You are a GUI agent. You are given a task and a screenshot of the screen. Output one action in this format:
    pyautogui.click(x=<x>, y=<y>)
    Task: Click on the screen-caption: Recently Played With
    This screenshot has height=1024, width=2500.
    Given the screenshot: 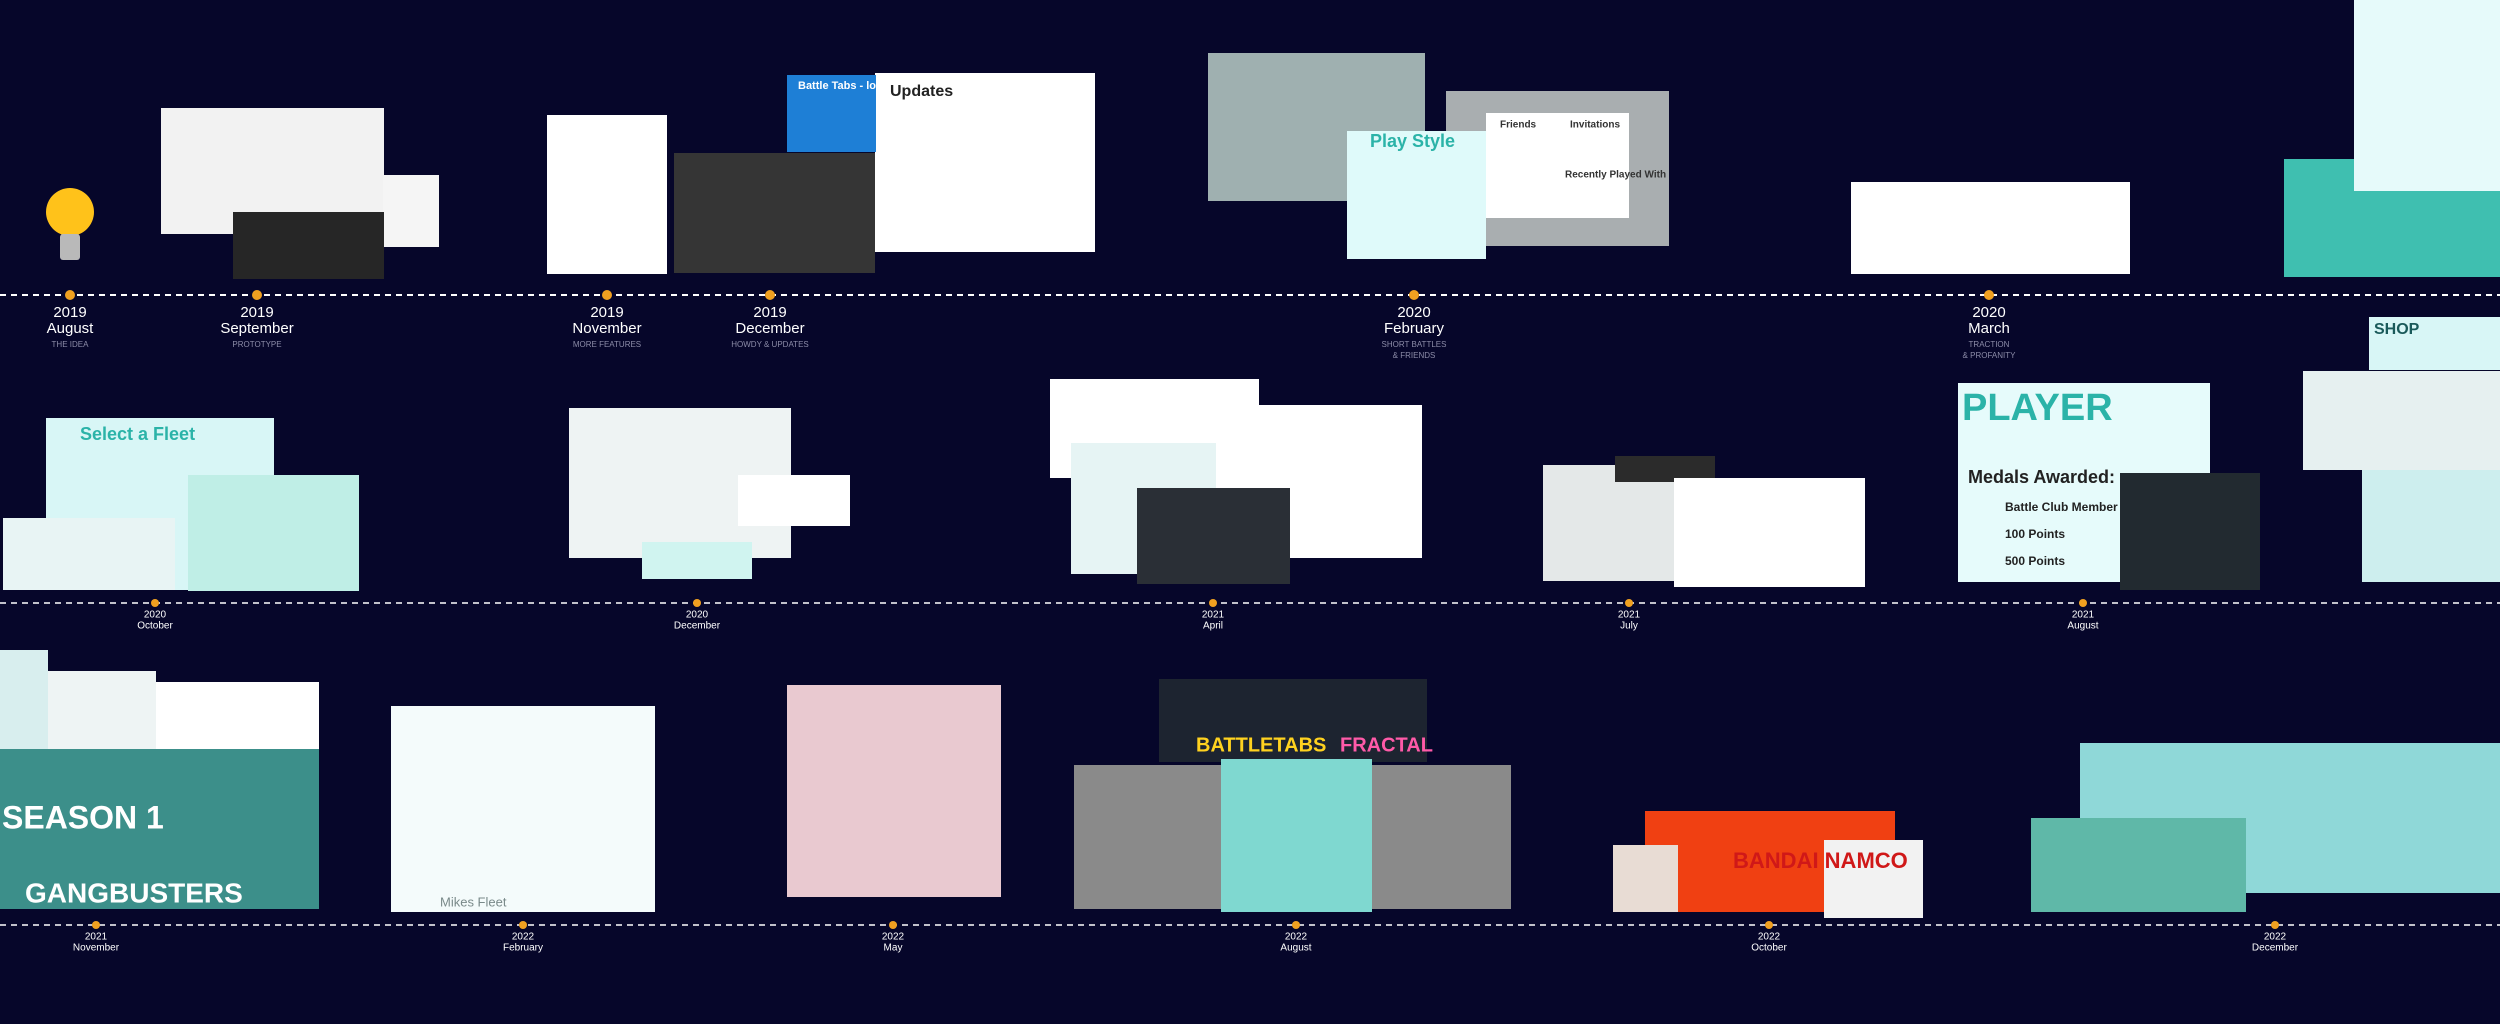 What is the action you would take?
    pyautogui.click(x=1615, y=175)
    